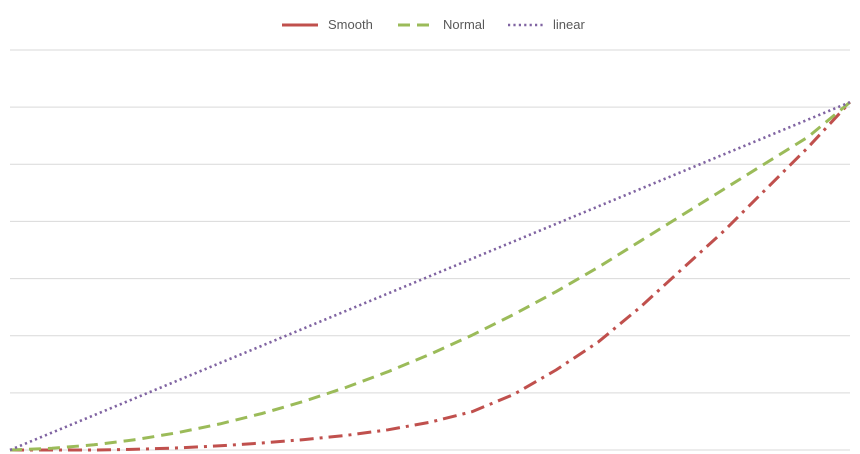 This screenshot has width=860, height=454. I want to click on legend-label-linear: linear, so click(569, 24).